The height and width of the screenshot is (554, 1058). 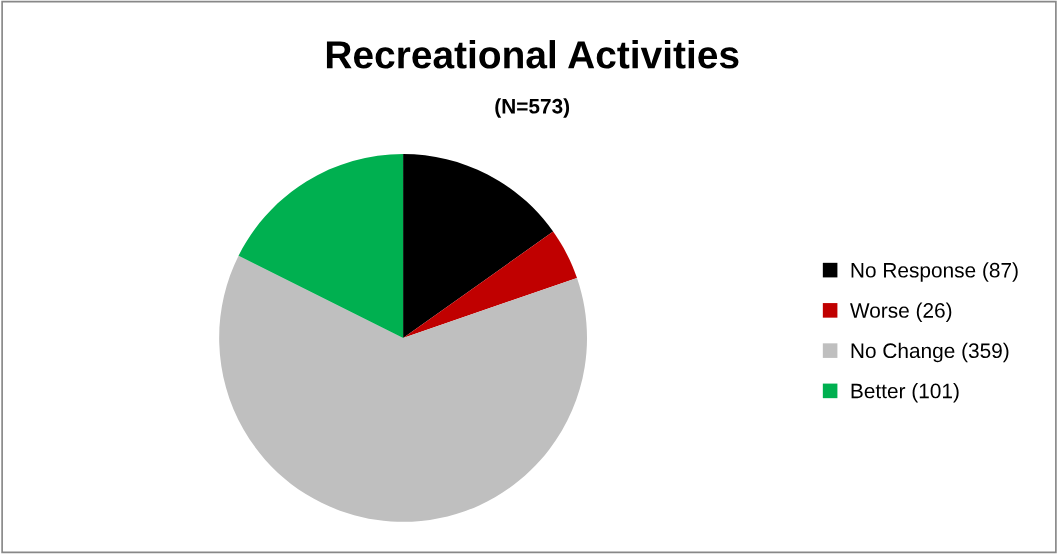 I want to click on legend-label: Worse (26), so click(x=901, y=312).